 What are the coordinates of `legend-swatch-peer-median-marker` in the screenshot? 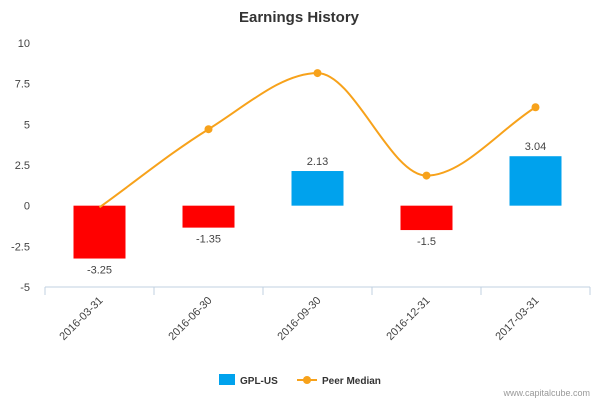 It's located at (307, 380).